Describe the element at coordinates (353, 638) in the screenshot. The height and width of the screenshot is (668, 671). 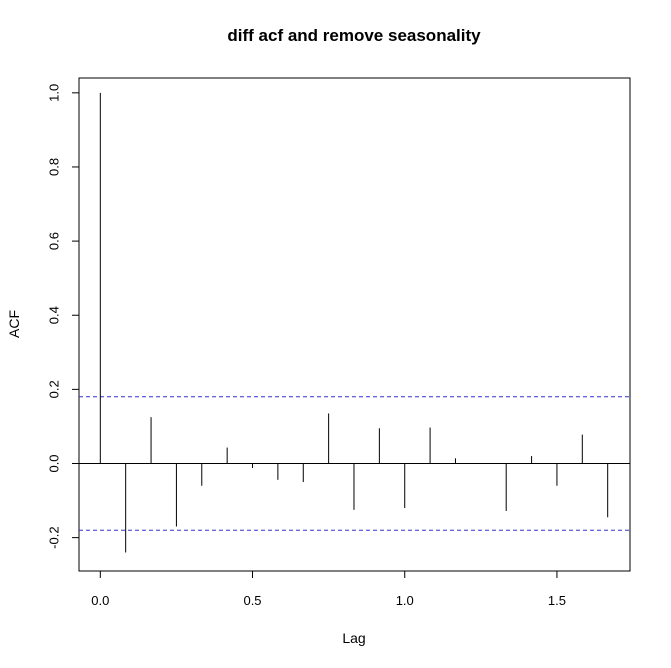
I see `x-axis-label: Lag` at that location.